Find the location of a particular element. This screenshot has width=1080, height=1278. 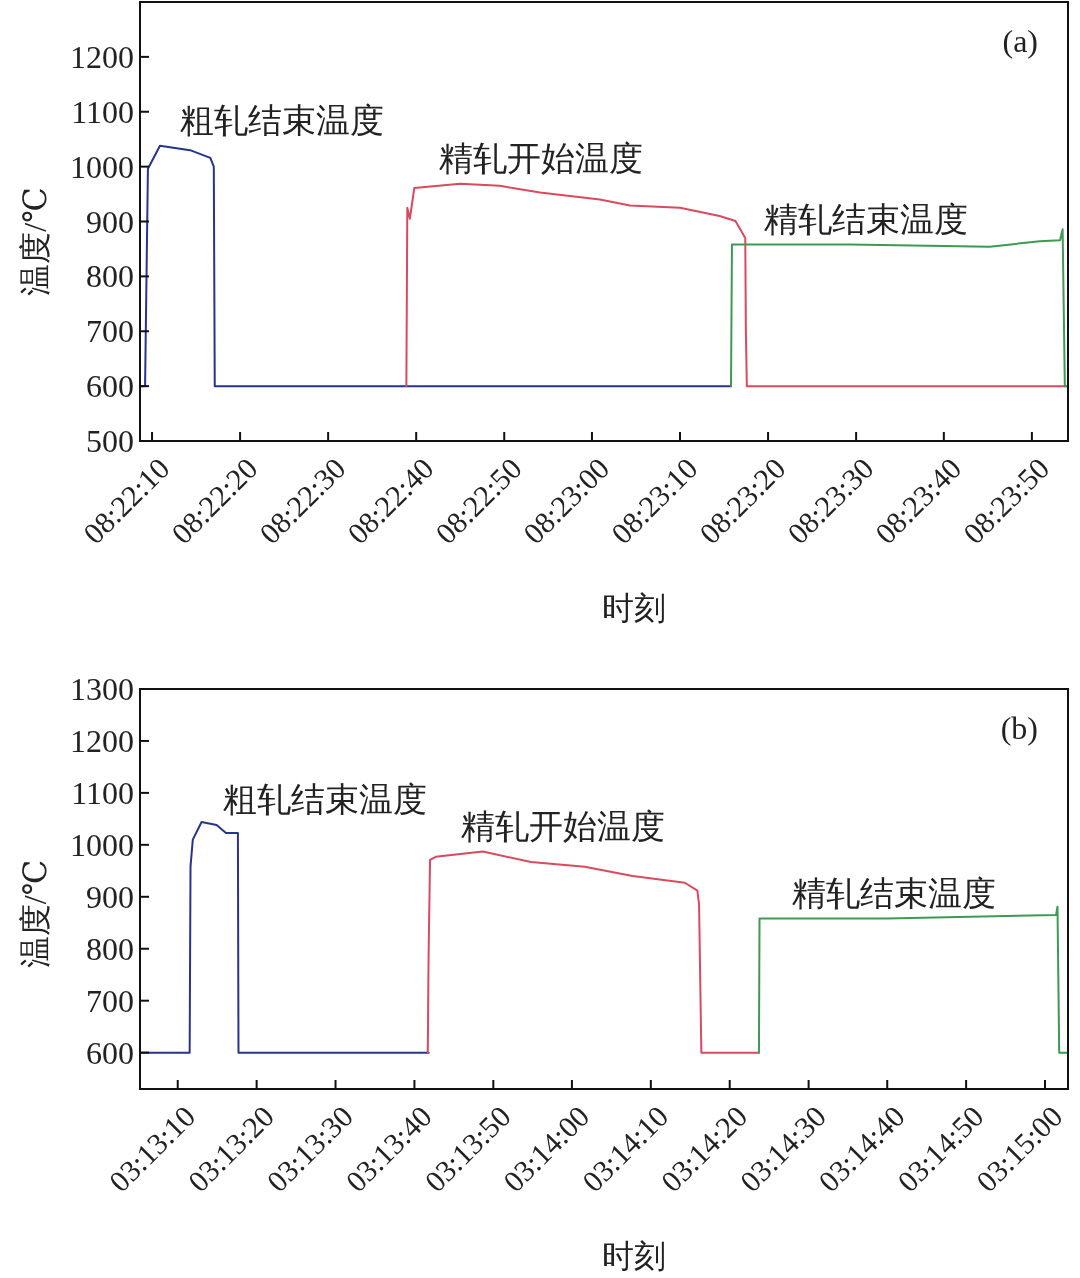

y-tick-label: 500 is located at coordinates (110, 441).